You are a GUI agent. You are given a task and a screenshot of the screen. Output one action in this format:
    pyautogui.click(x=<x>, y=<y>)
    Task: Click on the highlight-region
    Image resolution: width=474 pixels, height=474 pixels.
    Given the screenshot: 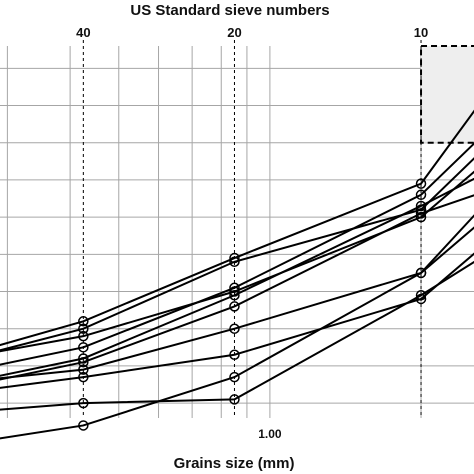 What is the action you would take?
    pyautogui.click(x=447, y=94)
    